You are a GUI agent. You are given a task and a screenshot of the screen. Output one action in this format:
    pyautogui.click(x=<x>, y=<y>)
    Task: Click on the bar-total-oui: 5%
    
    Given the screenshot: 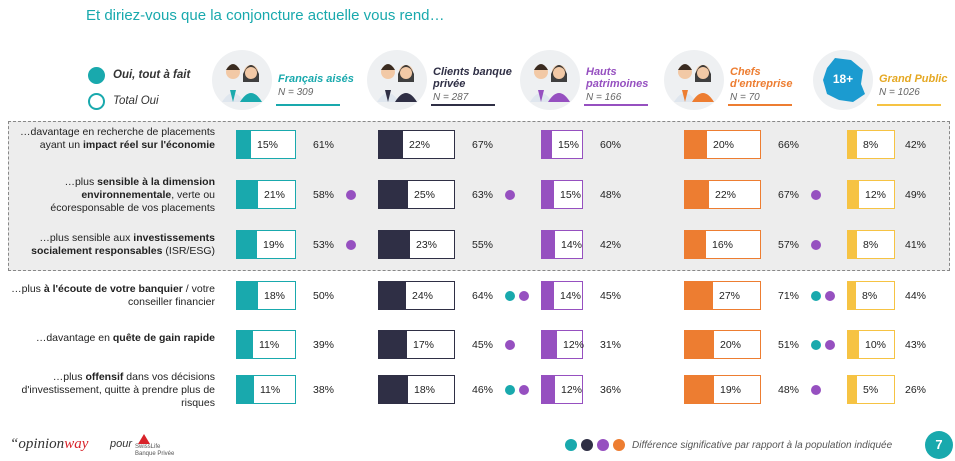 What is the action you would take?
    pyautogui.click(x=871, y=389)
    